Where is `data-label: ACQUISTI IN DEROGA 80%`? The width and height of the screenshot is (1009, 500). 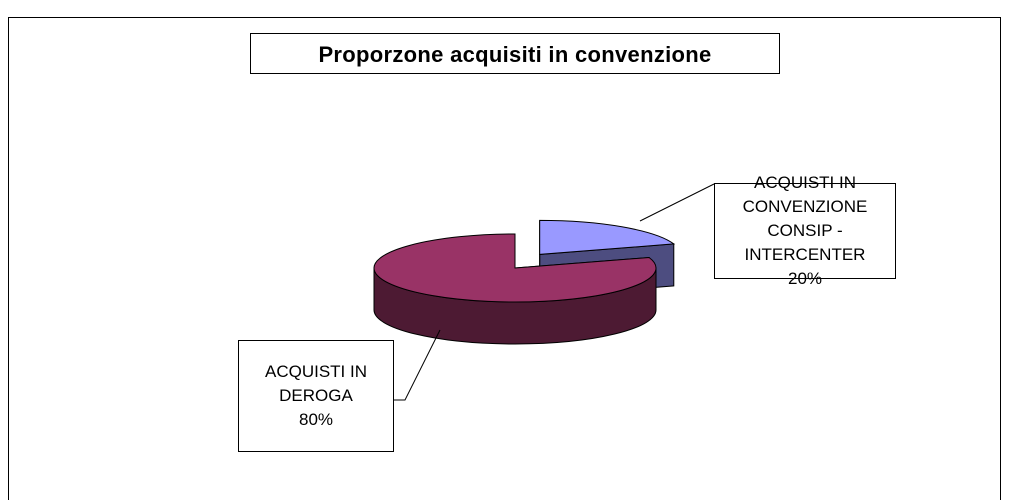
data-label: ACQUISTI IN DEROGA 80% is located at coordinates (316, 396).